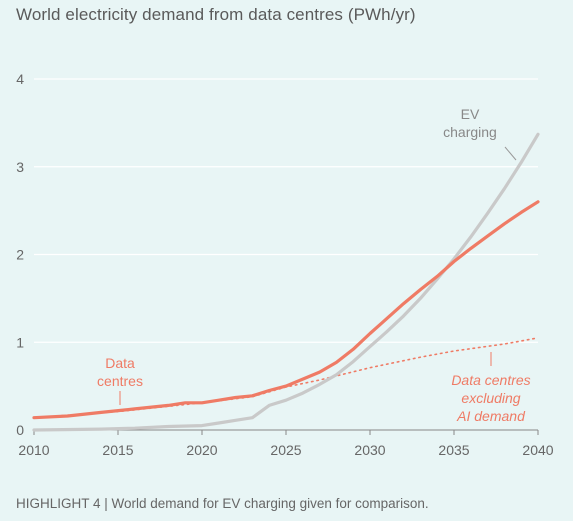 The width and height of the screenshot is (573, 521). I want to click on x-tick-label: 2015, so click(117, 450).